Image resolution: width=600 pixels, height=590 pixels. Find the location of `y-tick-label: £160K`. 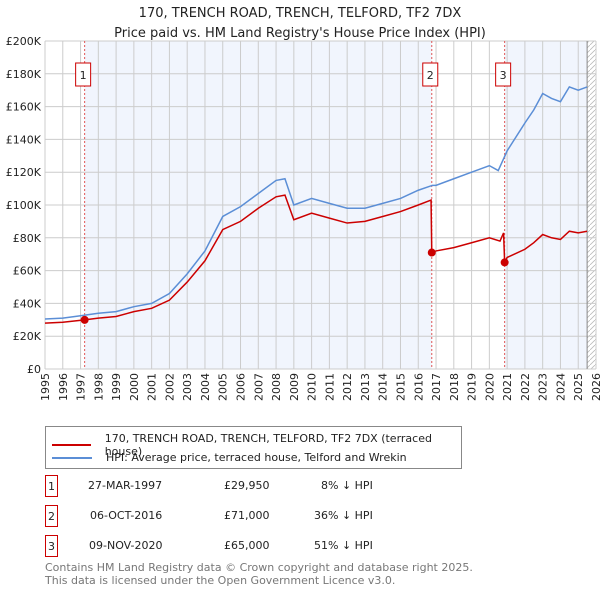

y-tick-label: £160K is located at coordinates (24, 107).